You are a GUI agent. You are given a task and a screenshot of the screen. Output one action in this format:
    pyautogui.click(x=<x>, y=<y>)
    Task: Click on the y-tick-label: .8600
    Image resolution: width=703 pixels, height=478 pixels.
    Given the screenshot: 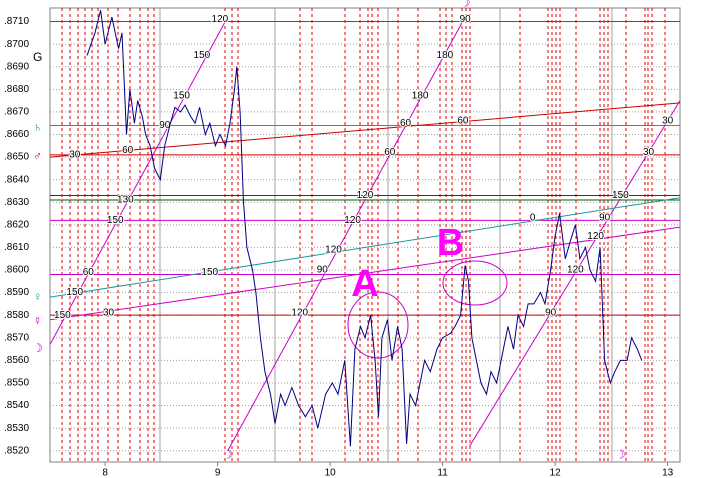 What is the action you would take?
    pyautogui.click(x=16, y=270)
    